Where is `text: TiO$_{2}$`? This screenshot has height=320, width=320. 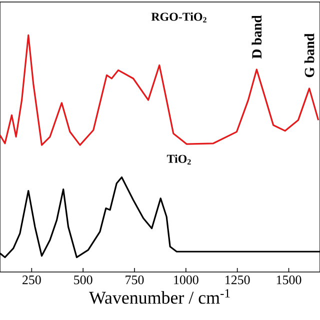 text: TiO$_{2}$ is located at coordinates (178, 159).